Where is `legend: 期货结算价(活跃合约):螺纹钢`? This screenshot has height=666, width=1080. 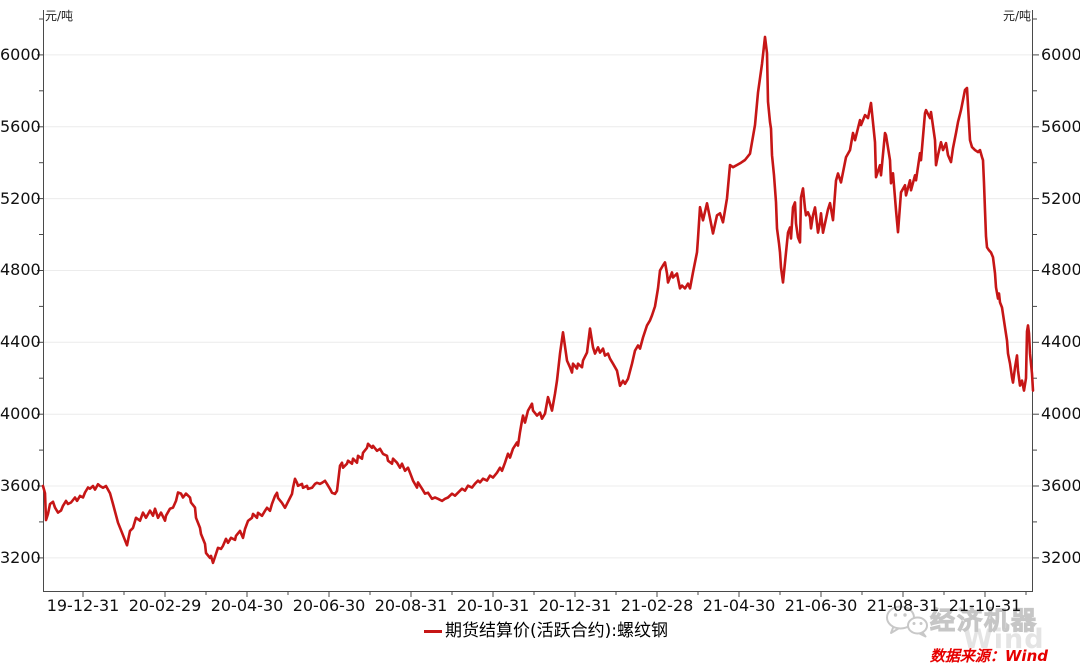 legend: 期货结算价(活跃合约):螺纹钢 is located at coordinates (546, 631).